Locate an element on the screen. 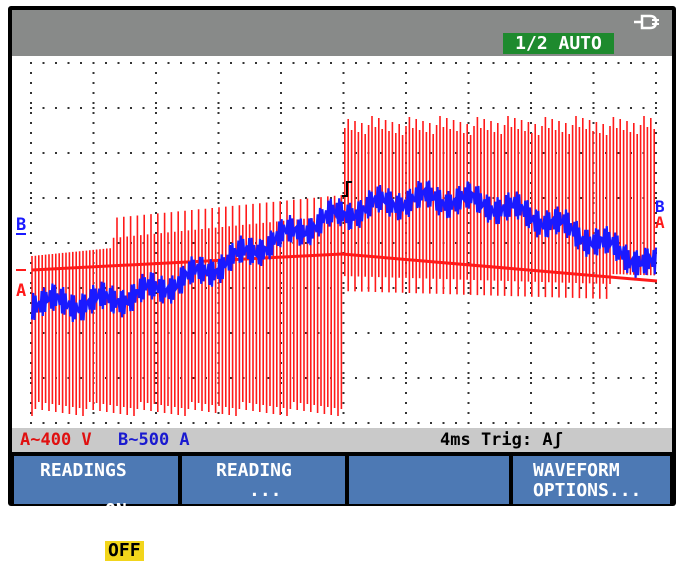 Image resolution: width=686 pixels, height=581 pixels. readings-off-option: OFF is located at coordinates (124, 551).